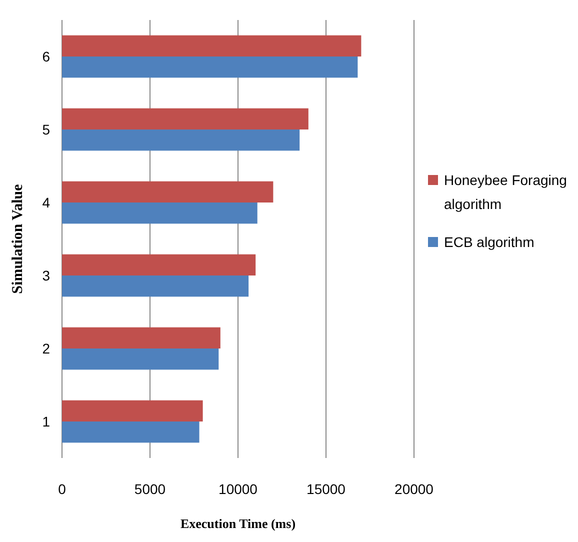 Image resolution: width=578 pixels, height=542 pixels. What do you see at coordinates (46, 422) in the screenshot?
I see `y-tick-label: 1` at bounding box center [46, 422].